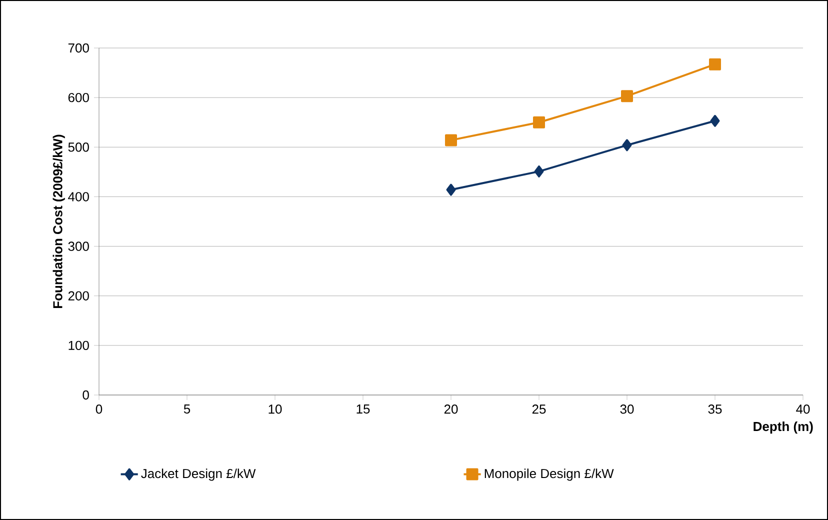 The height and width of the screenshot is (520, 828). I want to click on x-tick-label: 5, so click(187, 409).